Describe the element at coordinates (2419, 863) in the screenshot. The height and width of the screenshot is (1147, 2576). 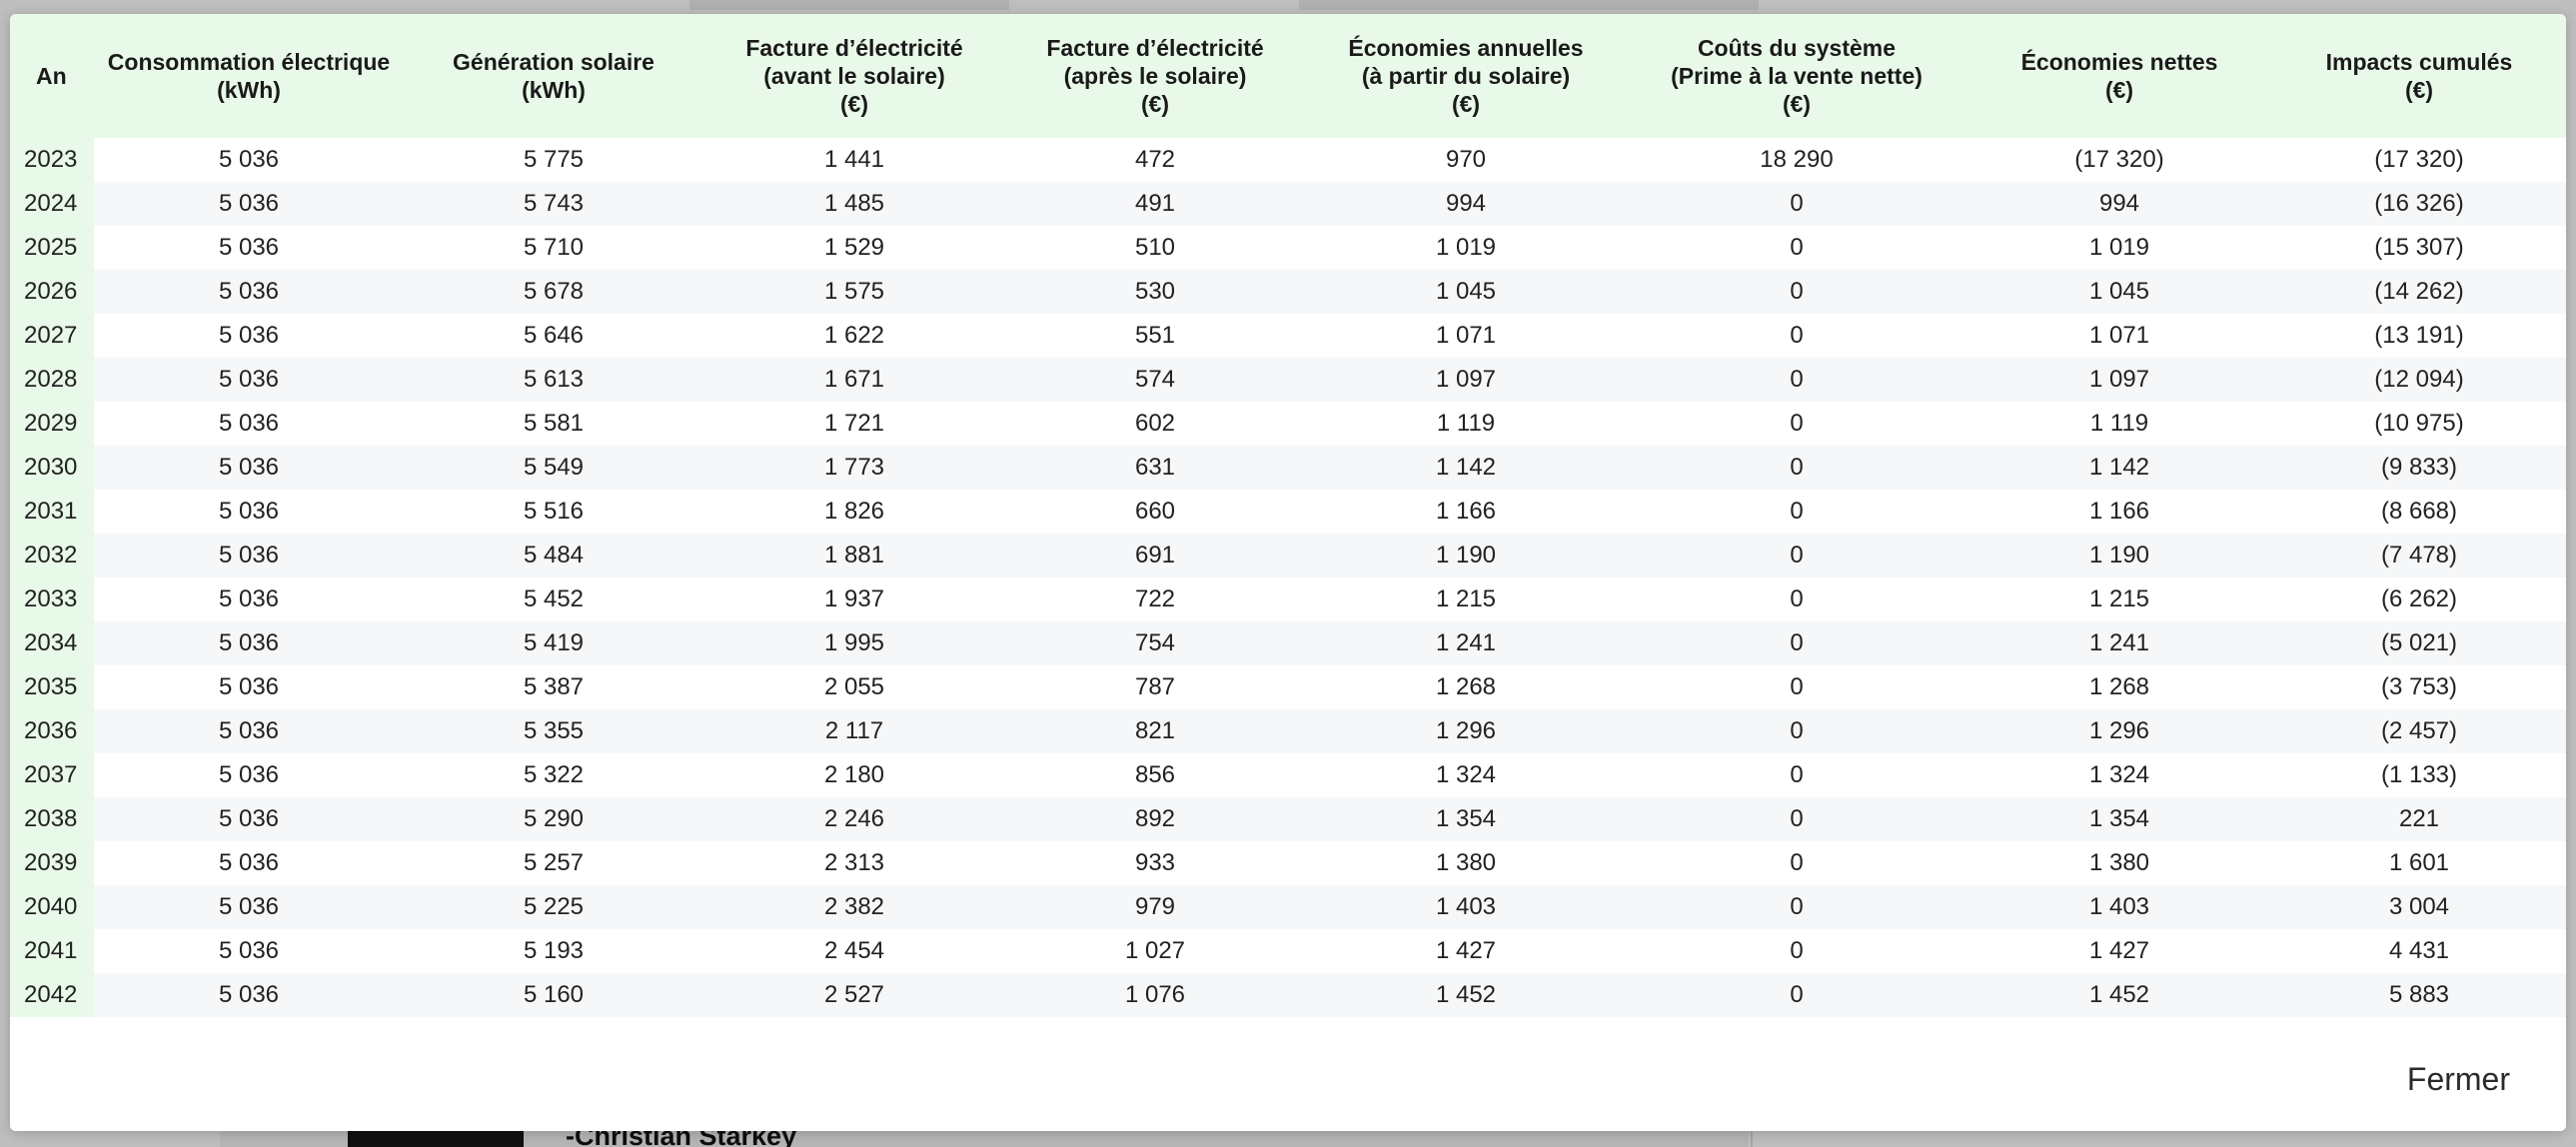
I see `cell-cumulative-impact: 1 601` at that location.